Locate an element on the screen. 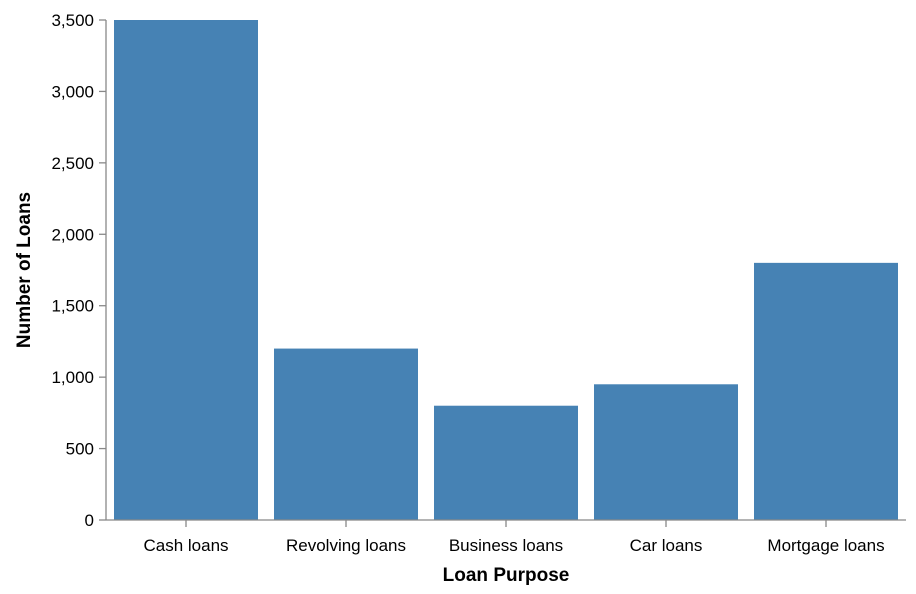 The height and width of the screenshot is (594, 916). y-tick-label: 3,000 is located at coordinates (72, 91).